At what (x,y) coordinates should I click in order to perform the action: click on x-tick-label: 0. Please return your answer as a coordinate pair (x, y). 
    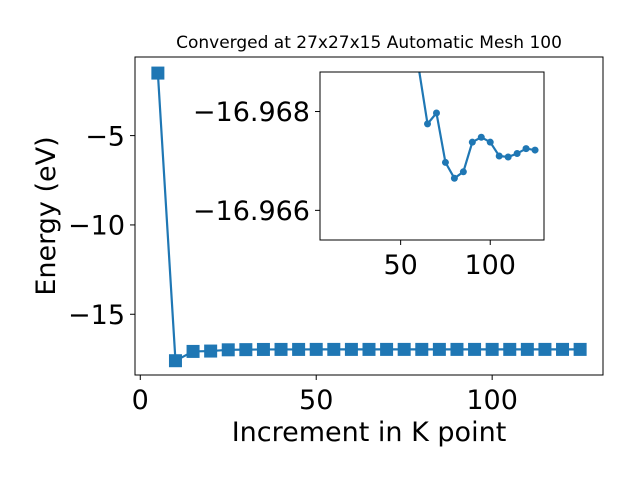
    Looking at the image, I should click on (140, 400).